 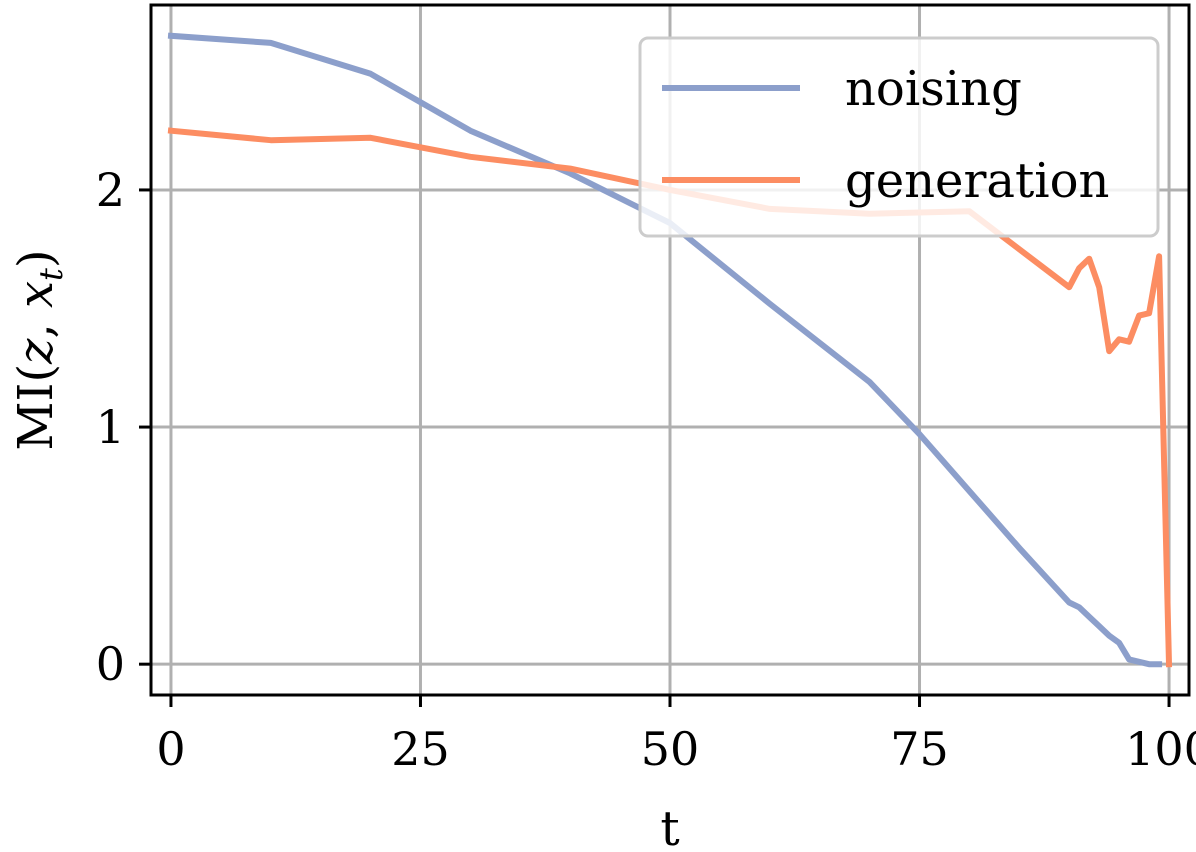 What do you see at coordinates (420, 749) in the screenshot?
I see `x-tick-label: 25` at bounding box center [420, 749].